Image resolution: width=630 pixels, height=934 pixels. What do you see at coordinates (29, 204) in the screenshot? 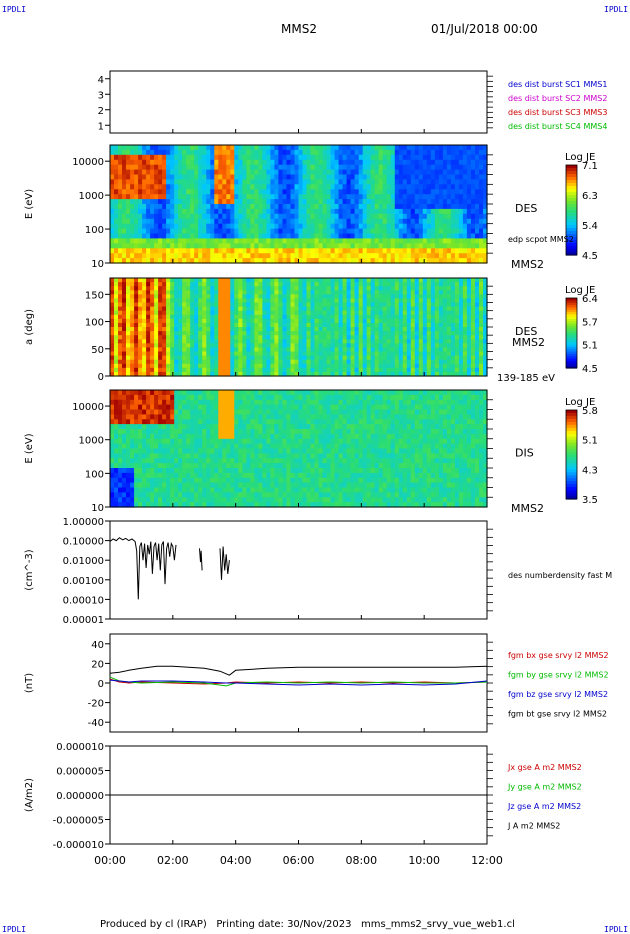
I see `y-axis-label: E (eV)` at bounding box center [29, 204].